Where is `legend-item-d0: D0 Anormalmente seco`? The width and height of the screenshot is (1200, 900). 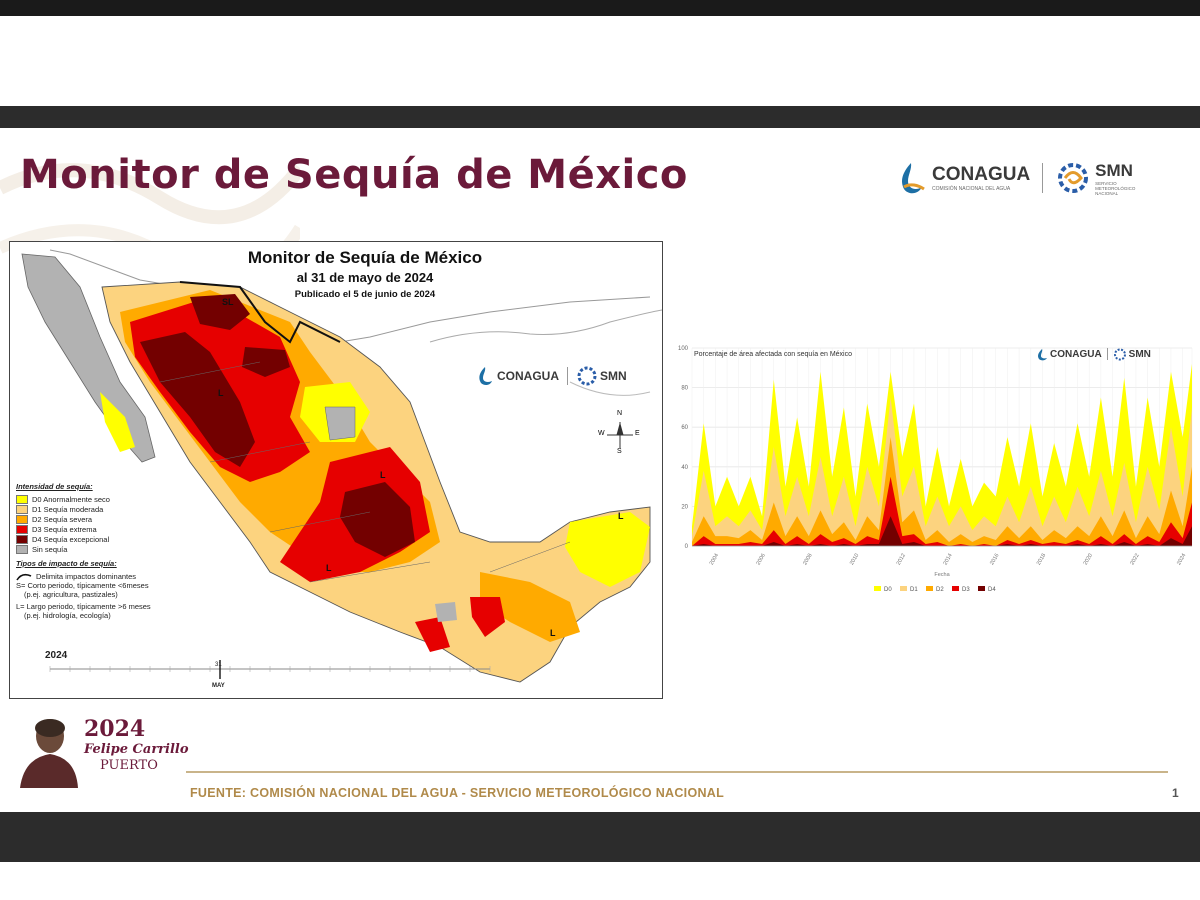 legend-item-d0: D0 Anormalmente seco is located at coordinates (83, 499).